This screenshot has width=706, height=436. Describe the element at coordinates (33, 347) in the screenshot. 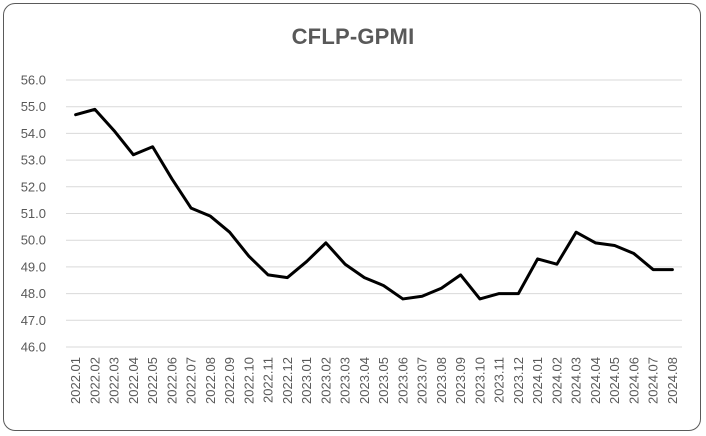

I see `y-tick-label: 46.0` at that location.